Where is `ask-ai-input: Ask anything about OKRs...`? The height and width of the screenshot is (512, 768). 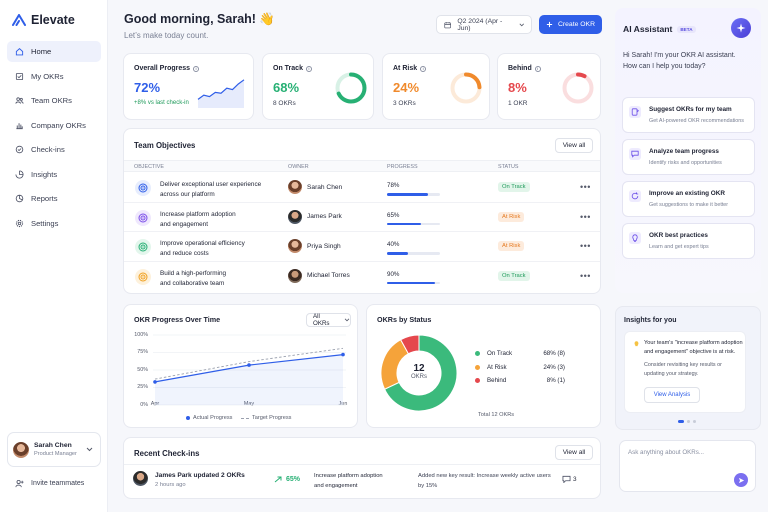 ask-ai-input: Ask anything about OKRs... is located at coordinates (666, 452).